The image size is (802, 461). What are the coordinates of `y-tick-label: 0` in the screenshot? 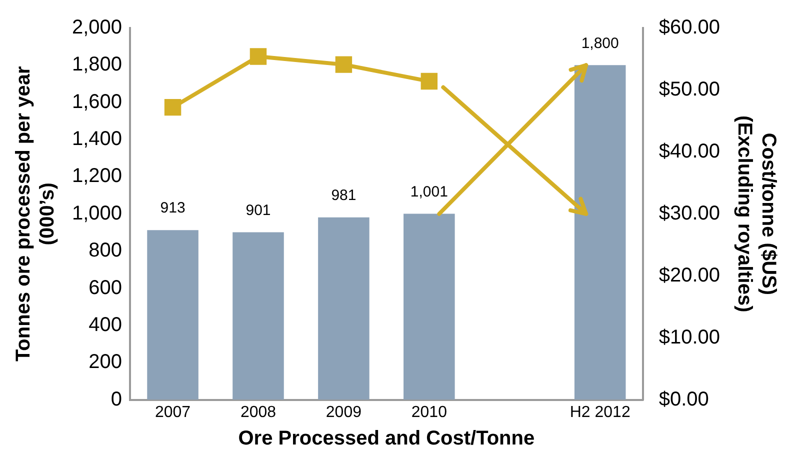 It's located at (116, 399).